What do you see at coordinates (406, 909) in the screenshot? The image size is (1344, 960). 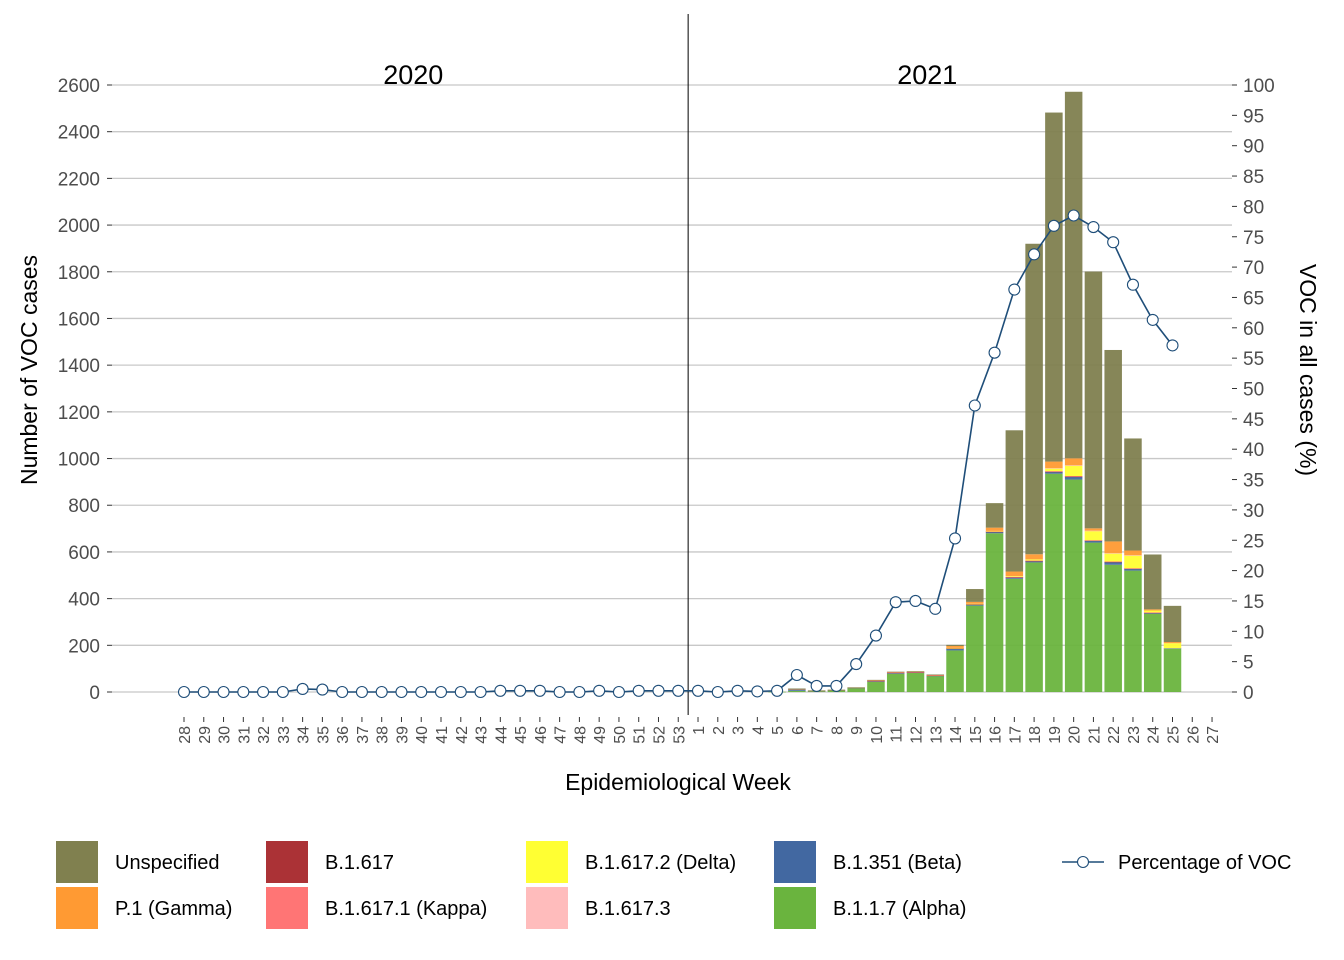 I see `legend-label: B.1.617.1 (Kappa)` at bounding box center [406, 909].